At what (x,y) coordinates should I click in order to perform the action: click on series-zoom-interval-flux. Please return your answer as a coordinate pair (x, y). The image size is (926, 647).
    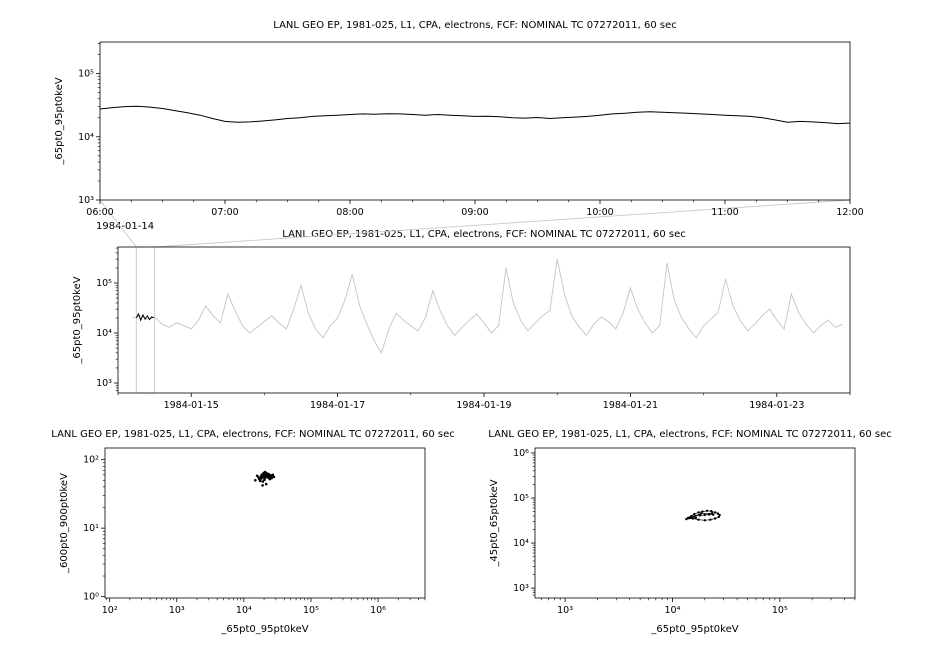
    Looking at the image, I should click on (145, 317).